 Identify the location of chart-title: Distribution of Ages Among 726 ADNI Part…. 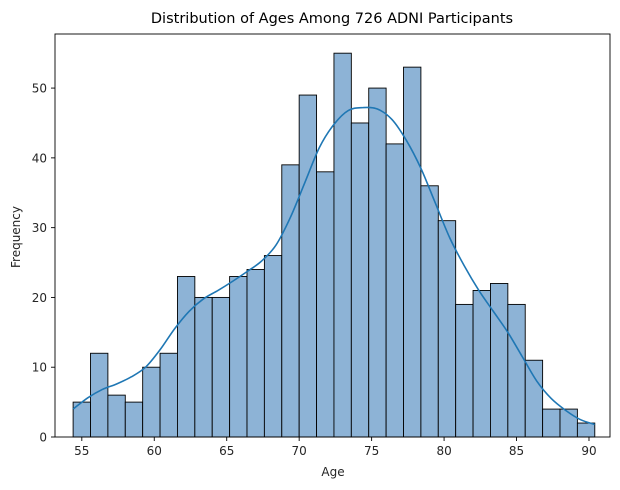
(332, 19).